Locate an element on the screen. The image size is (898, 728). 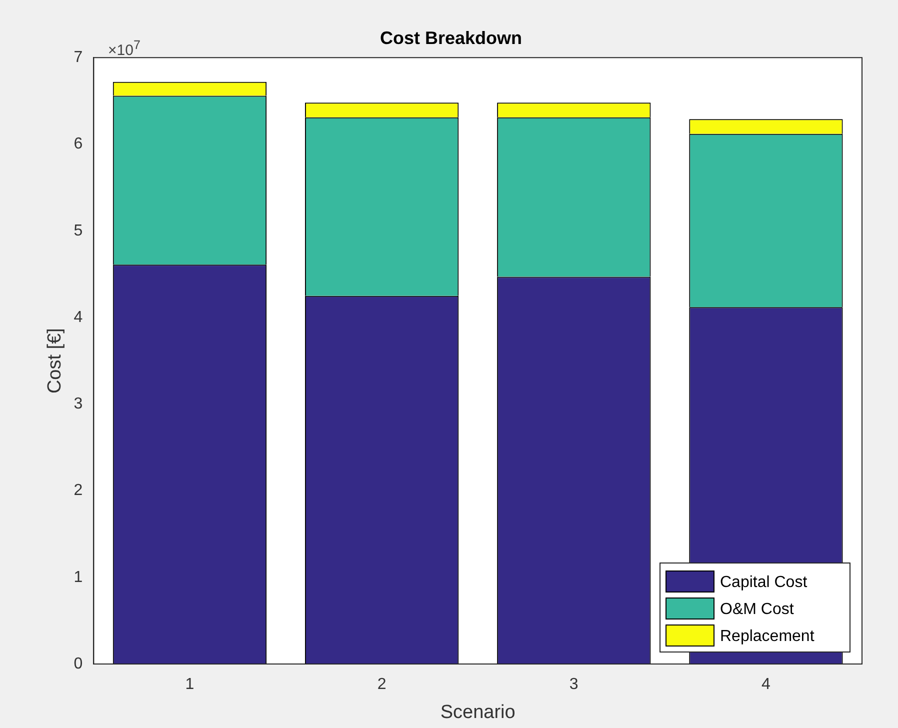
x-axis-title: Scenario is located at coordinates (478, 712).